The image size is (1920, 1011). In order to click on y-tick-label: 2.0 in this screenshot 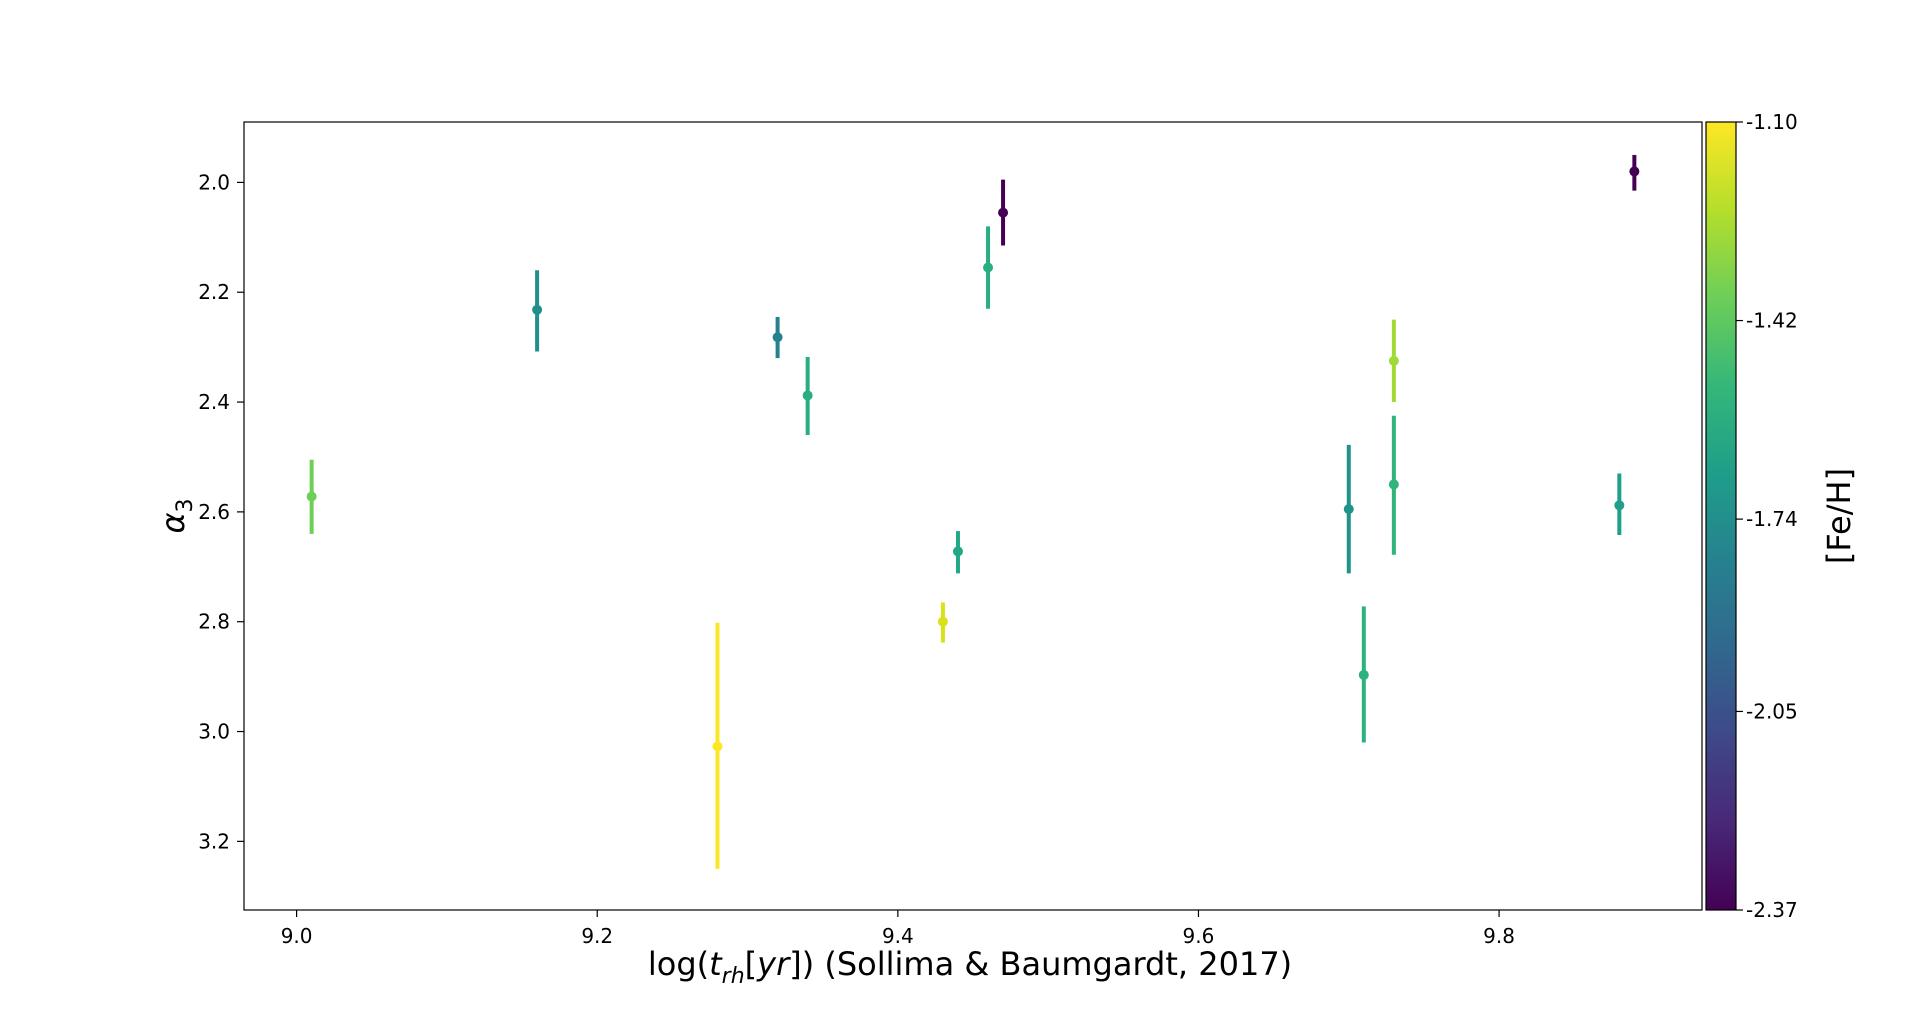, I will do `click(214, 182)`.